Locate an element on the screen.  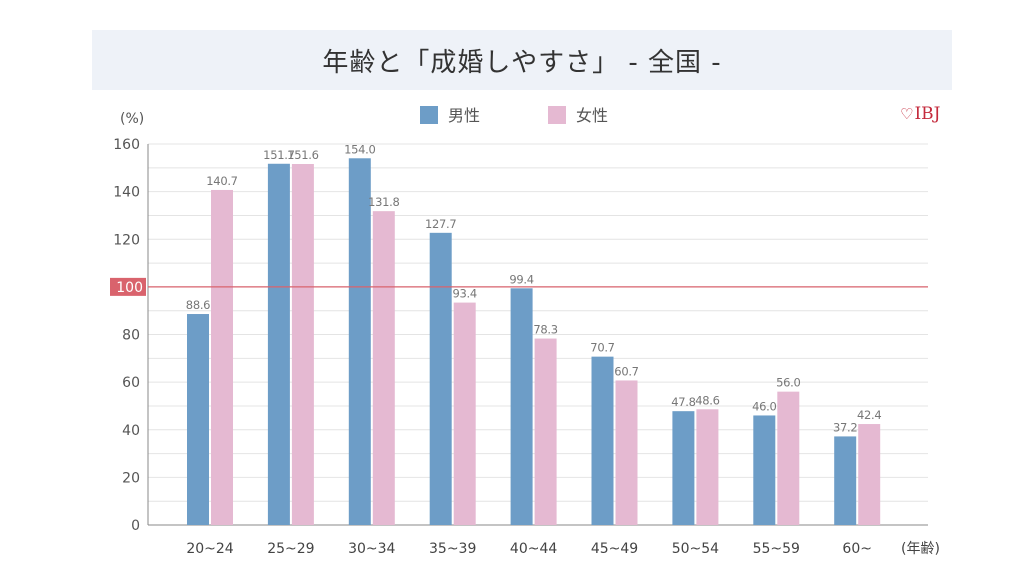
data-label: 70.7 is located at coordinates (602, 348).